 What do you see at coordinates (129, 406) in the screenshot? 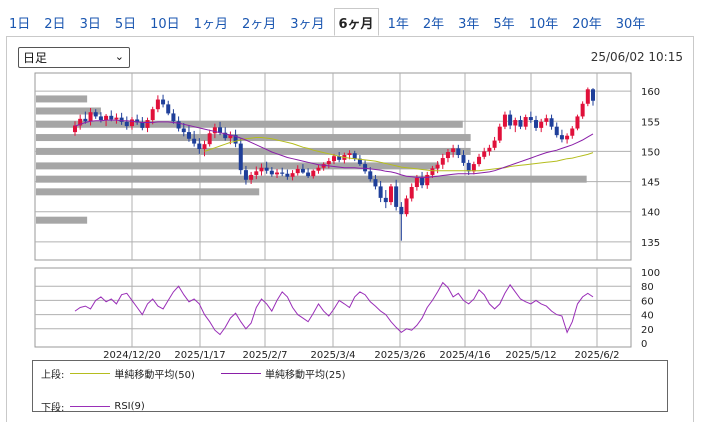
I see `legend-rsi-label: RSI(9)` at bounding box center [129, 406].